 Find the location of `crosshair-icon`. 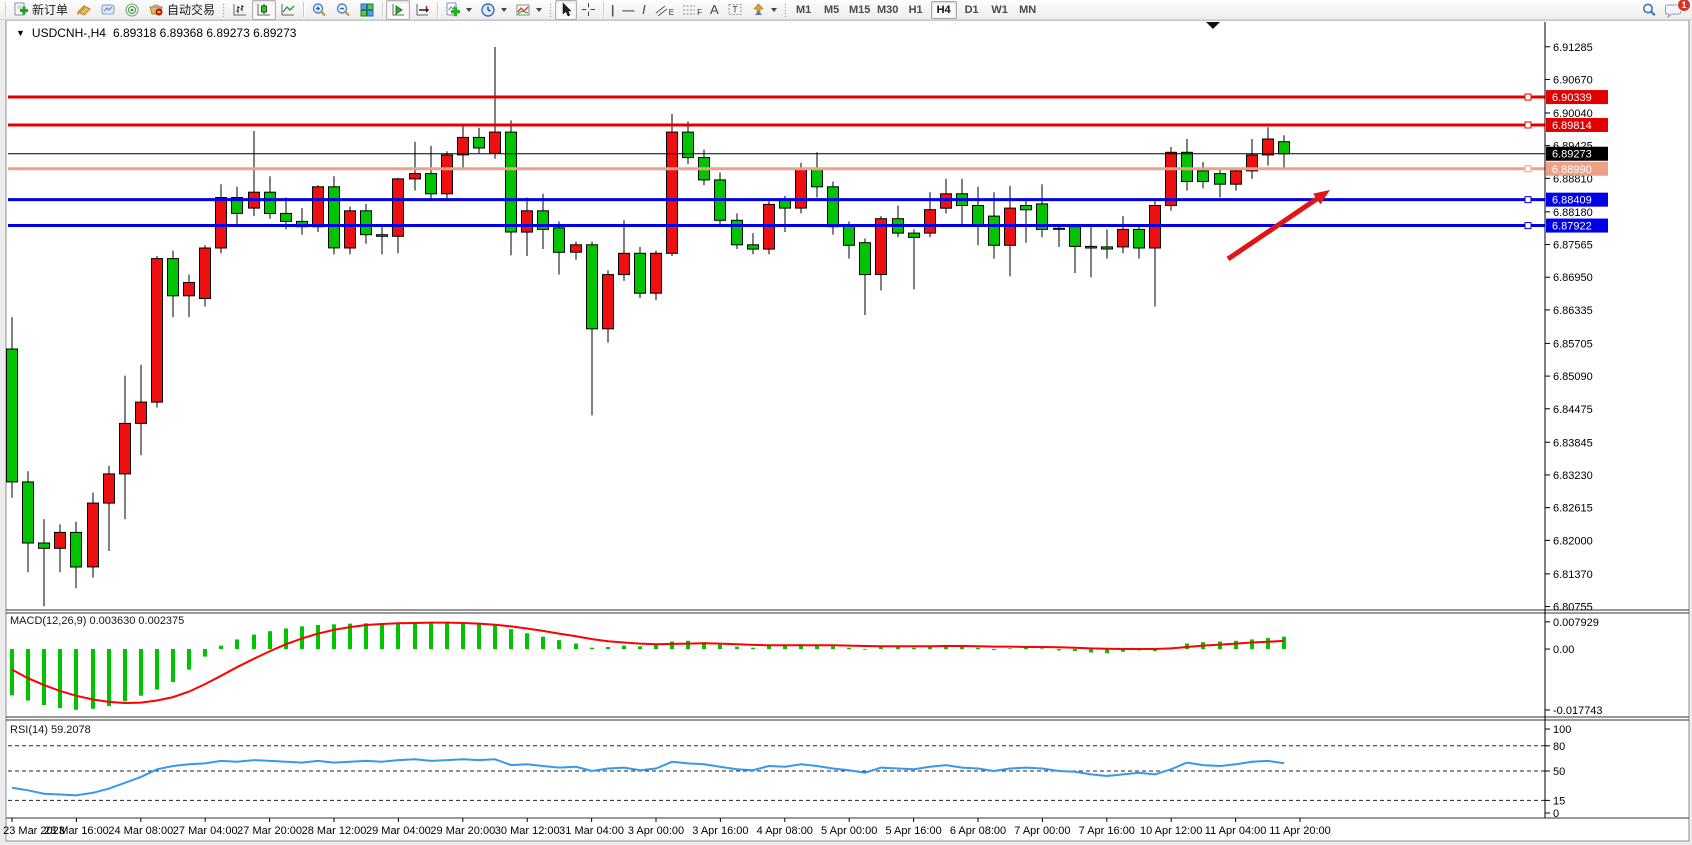

crosshair-icon is located at coordinates (589, 9).